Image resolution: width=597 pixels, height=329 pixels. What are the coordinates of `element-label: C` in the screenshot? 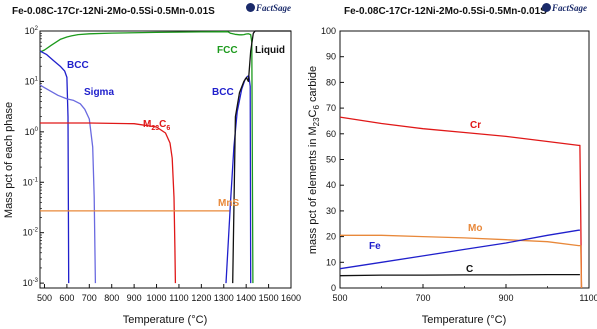 It's located at (469, 269).